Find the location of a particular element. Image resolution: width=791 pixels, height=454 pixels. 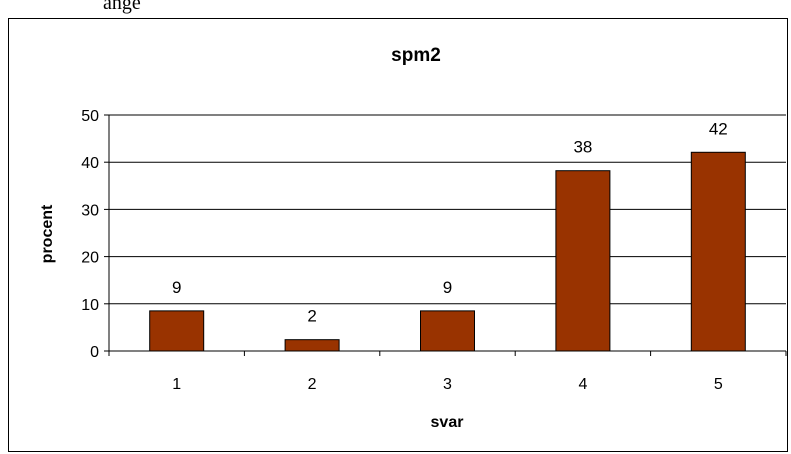

y-tick-label: 0 is located at coordinates (94, 352).